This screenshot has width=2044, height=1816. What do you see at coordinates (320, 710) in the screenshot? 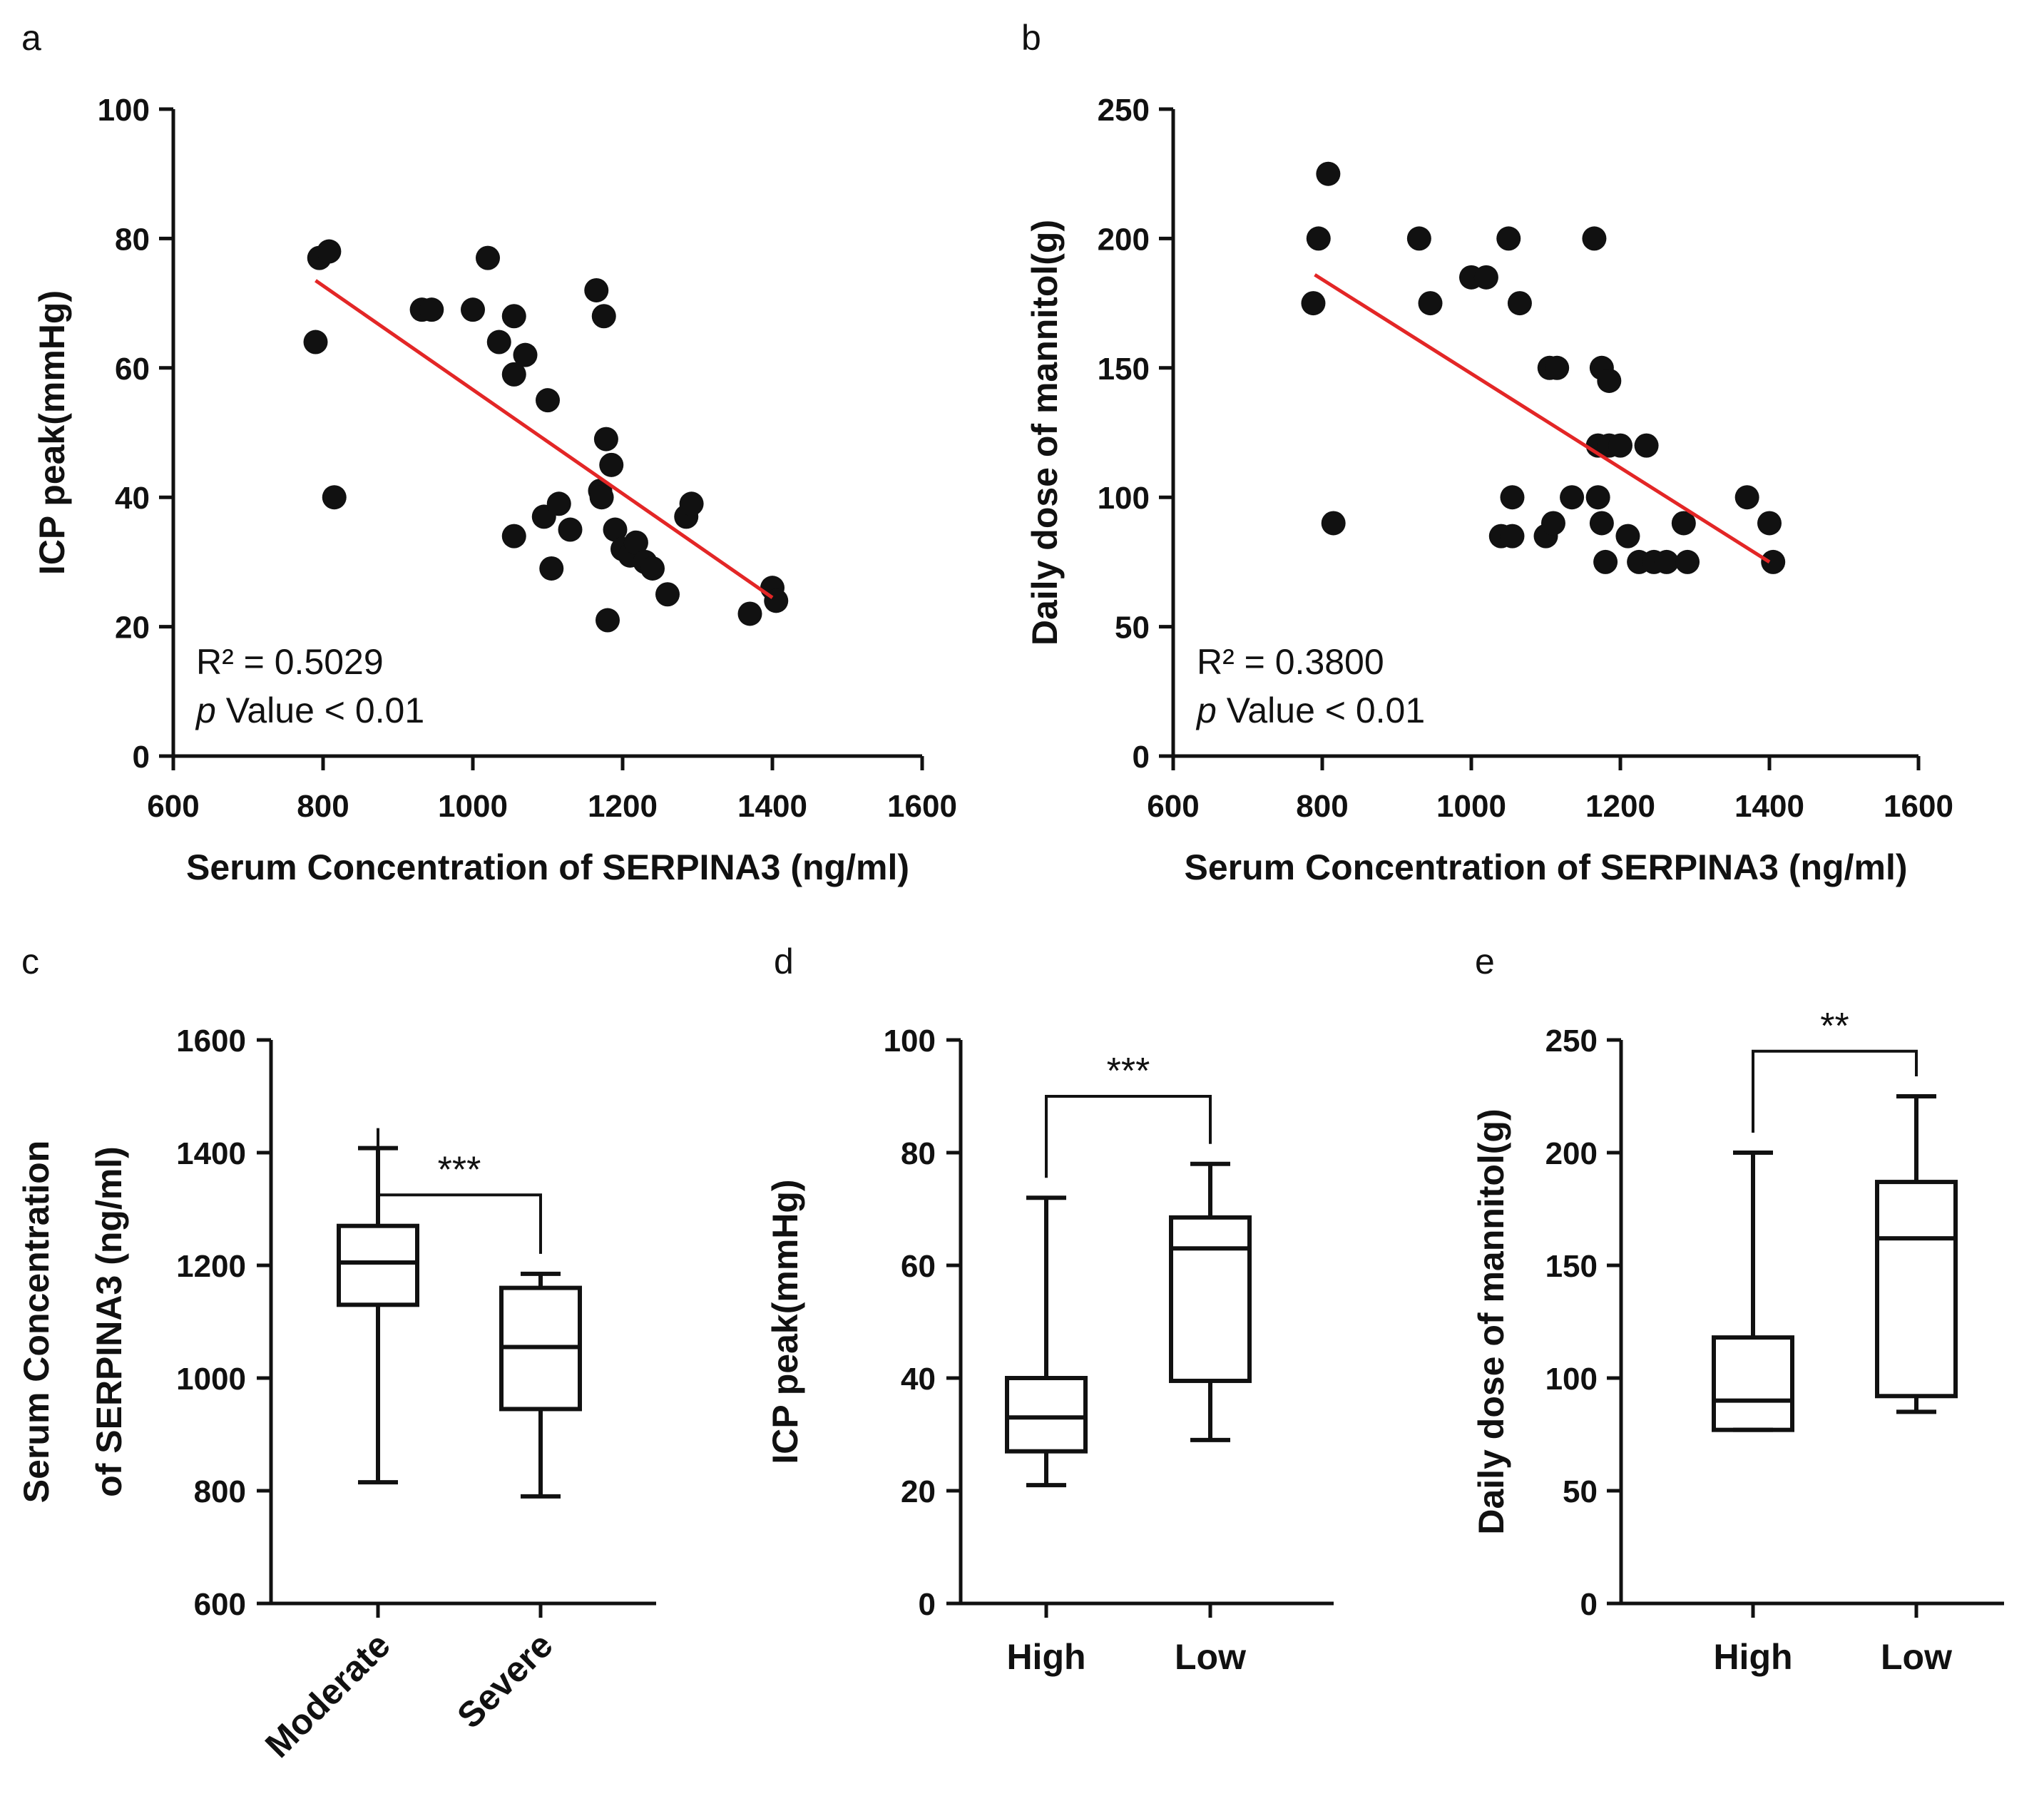
I see `p-value-text: Value < 0.01` at bounding box center [320, 710].